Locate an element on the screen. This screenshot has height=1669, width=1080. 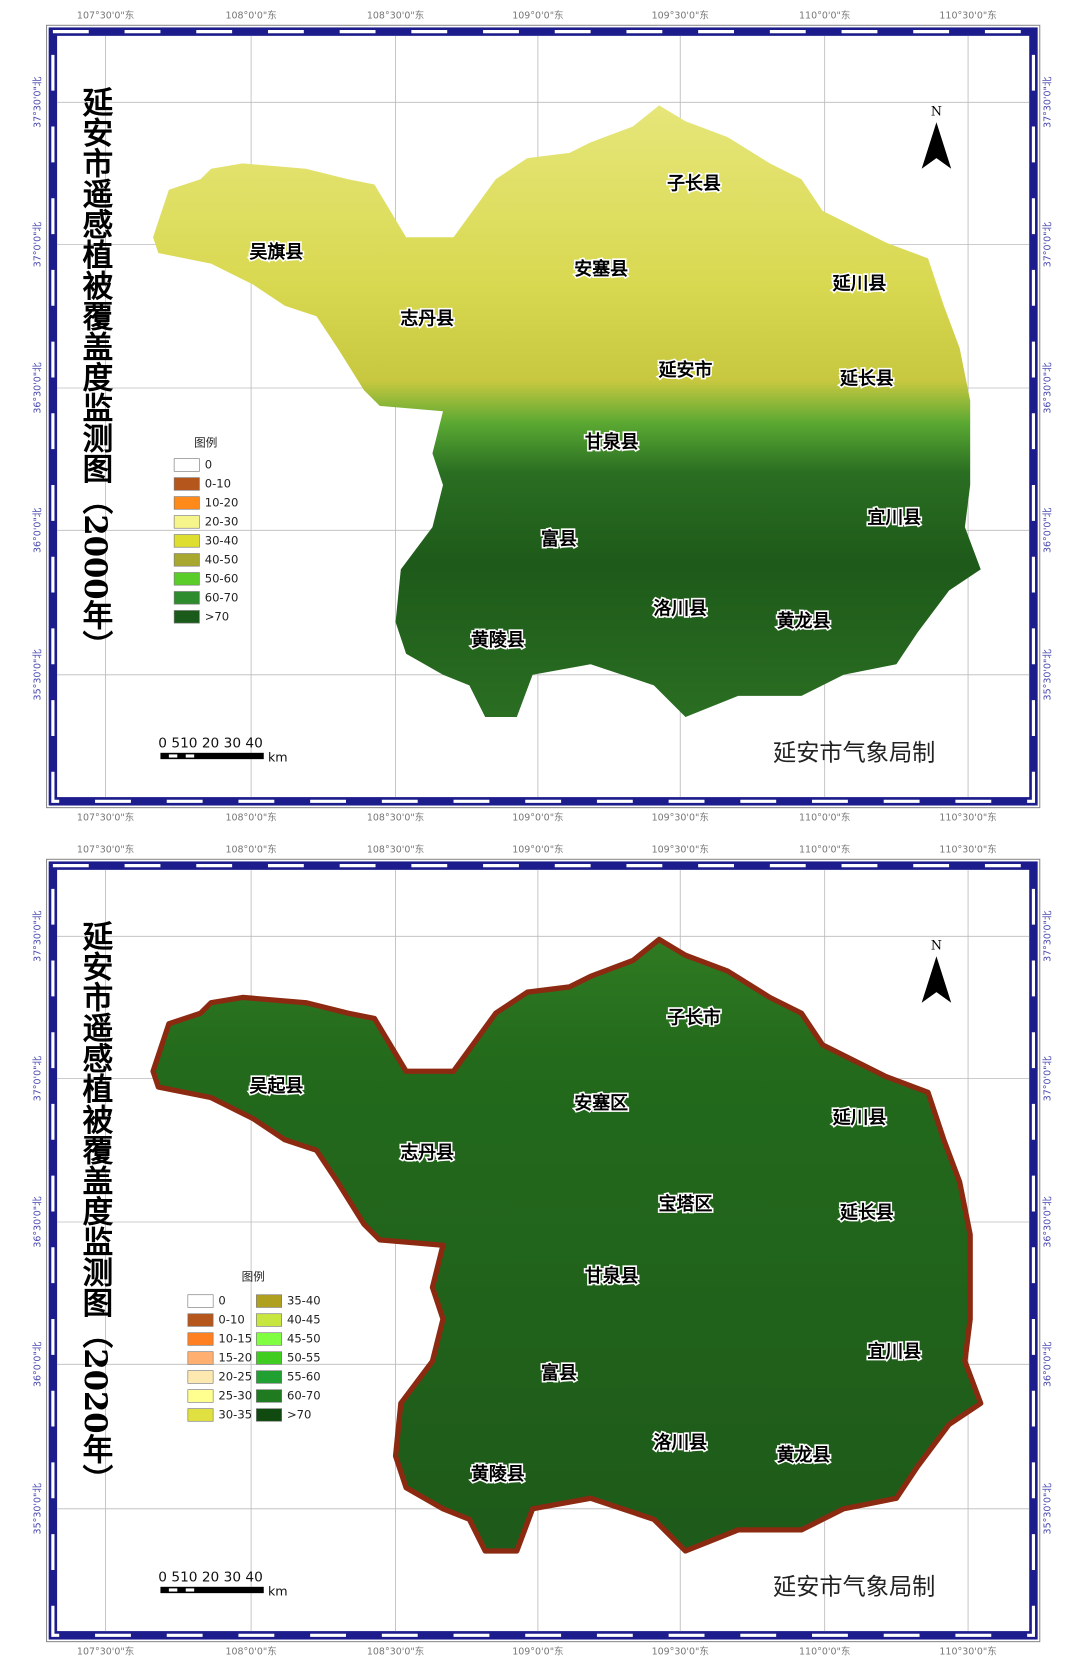
map-title: 延安市遥感植被覆盖度监测图（2020年） is located at coordinates (95, 1207).